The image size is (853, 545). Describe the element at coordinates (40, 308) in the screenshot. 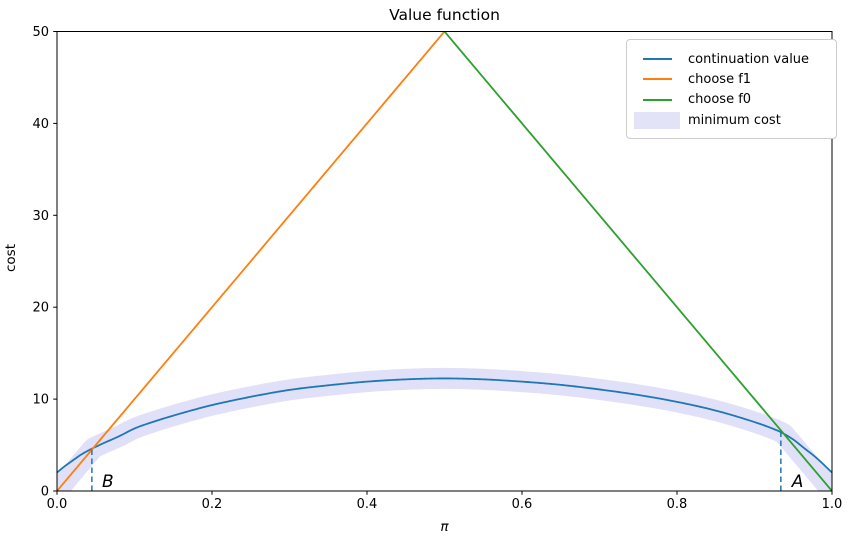

I see `y-tick-label: 20` at that location.